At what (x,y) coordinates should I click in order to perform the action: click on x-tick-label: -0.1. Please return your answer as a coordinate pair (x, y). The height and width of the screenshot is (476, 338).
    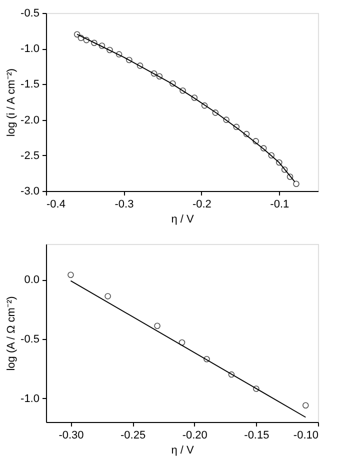
    Looking at the image, I should click on (280, 204).